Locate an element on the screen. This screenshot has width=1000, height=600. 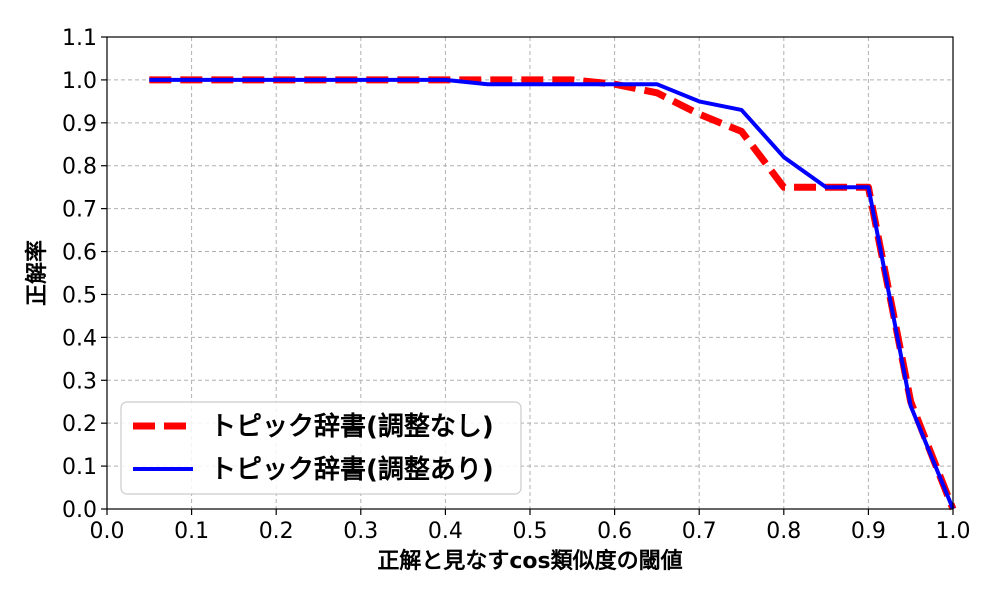
y-tick-label: 0.4 is located at coordinates (79, 338).